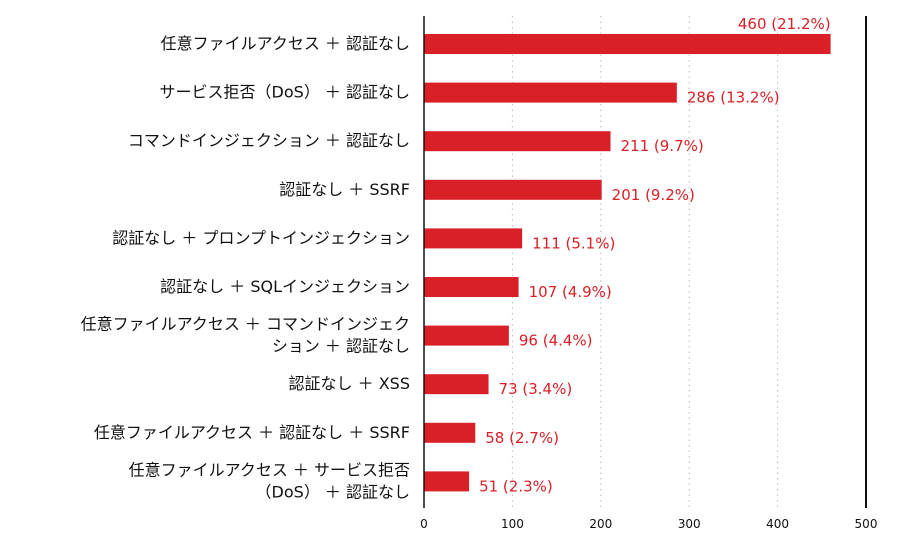 The image size is (901, 551). Describe the element at coordinates (269, 140) in the screenshot. I see `category-label-2: コマンドインジェクション ＋ 認証なし` at that location.